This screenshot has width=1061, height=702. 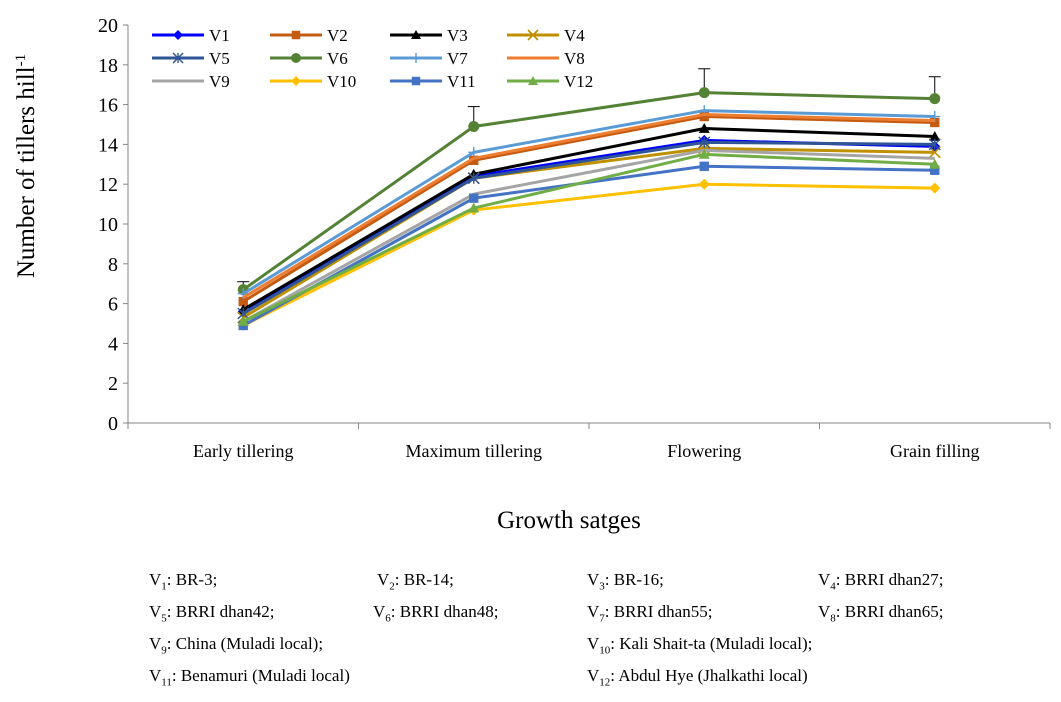 I want to click on legend-label: V9, so click(x=219, y=81).